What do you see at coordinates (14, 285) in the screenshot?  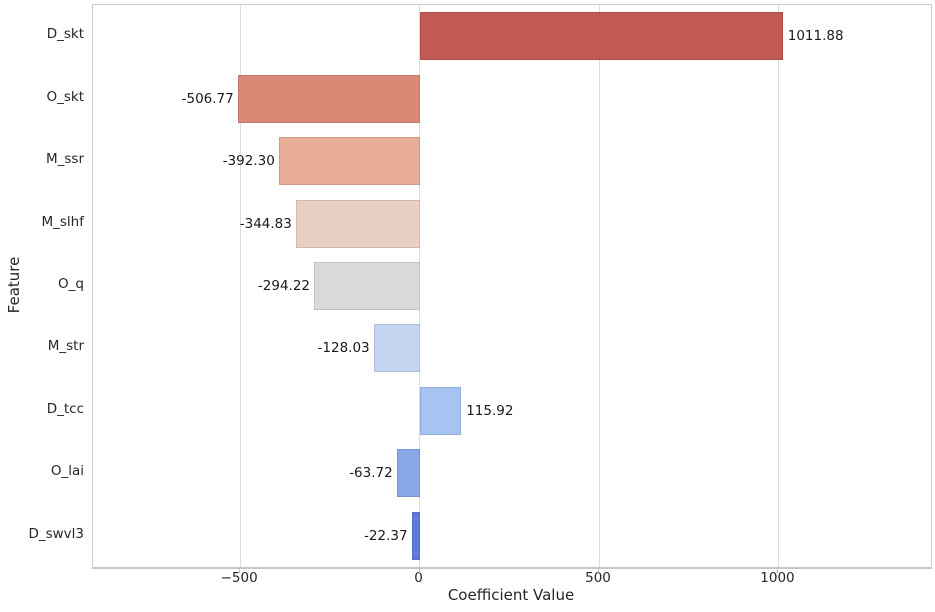 I see `y-axis-label: Feature` at bounding box center [14, 285].